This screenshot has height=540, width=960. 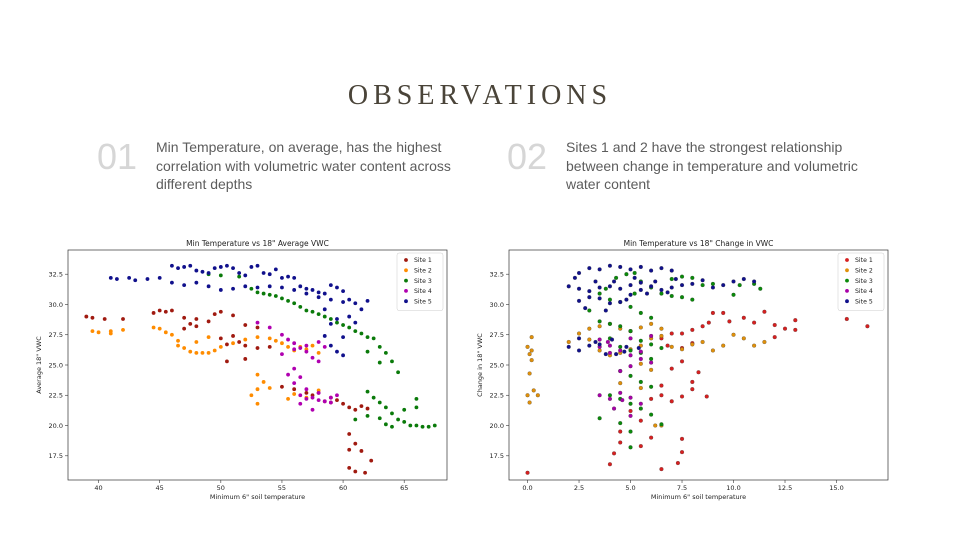 I want to click on legend: Site 1 Site 2 Site 3 Site 4 Site 5, so click(x=420, y=281).